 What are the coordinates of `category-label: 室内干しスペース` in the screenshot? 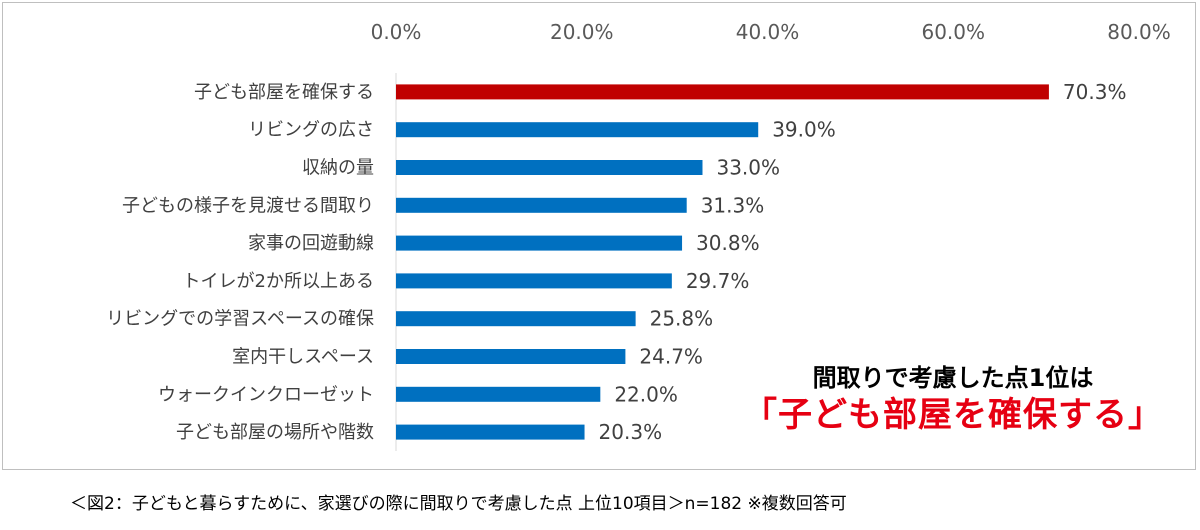 It's located at (303, 357).